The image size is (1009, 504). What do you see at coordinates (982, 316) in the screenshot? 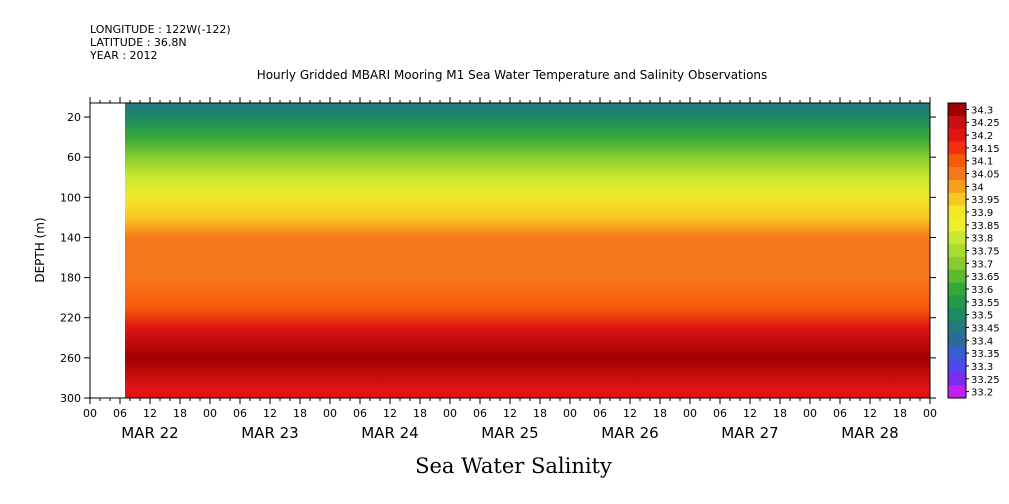
I see `colorbar-label: 33.5` at bounding box center [982, 316].